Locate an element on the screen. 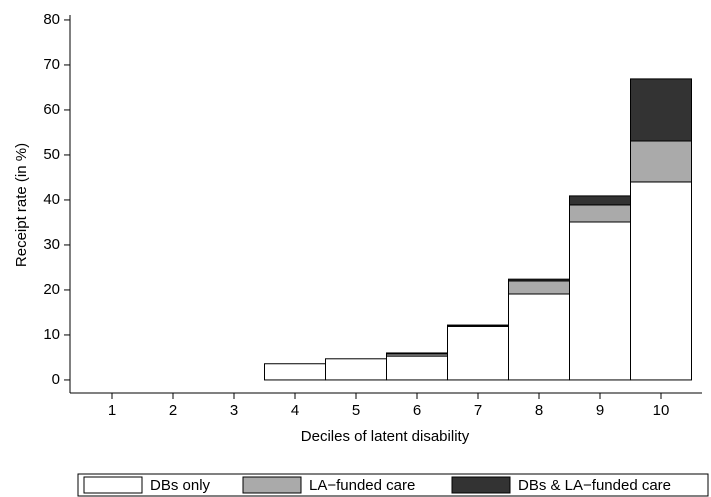  y-tick-label: 50 is located at coordinates (51, 154).